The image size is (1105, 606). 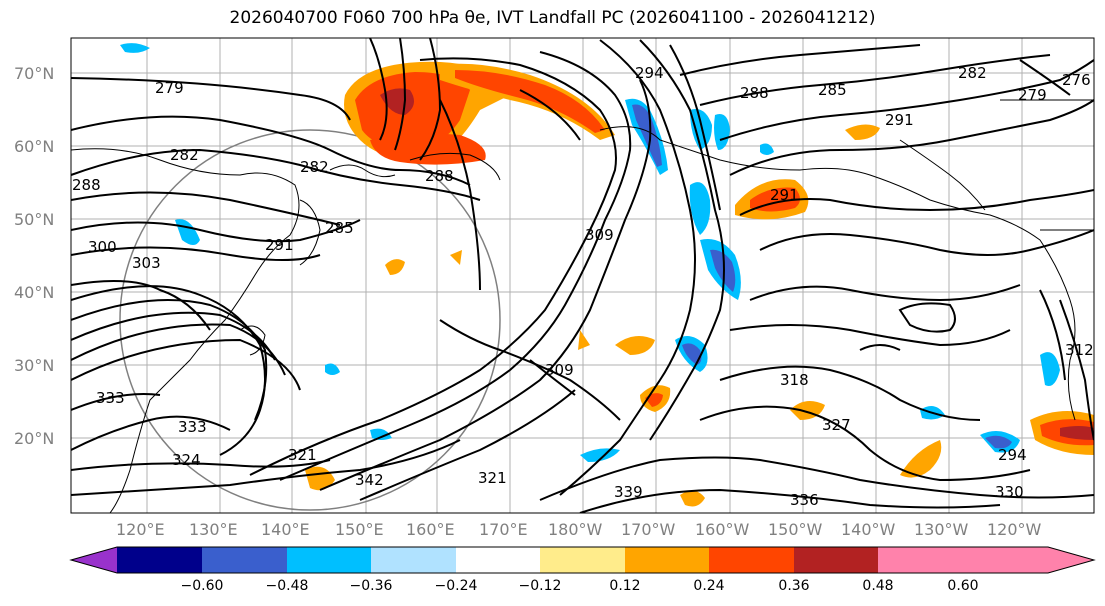 I want to click on lat-label: 50°N, so click(x=34, y=219).